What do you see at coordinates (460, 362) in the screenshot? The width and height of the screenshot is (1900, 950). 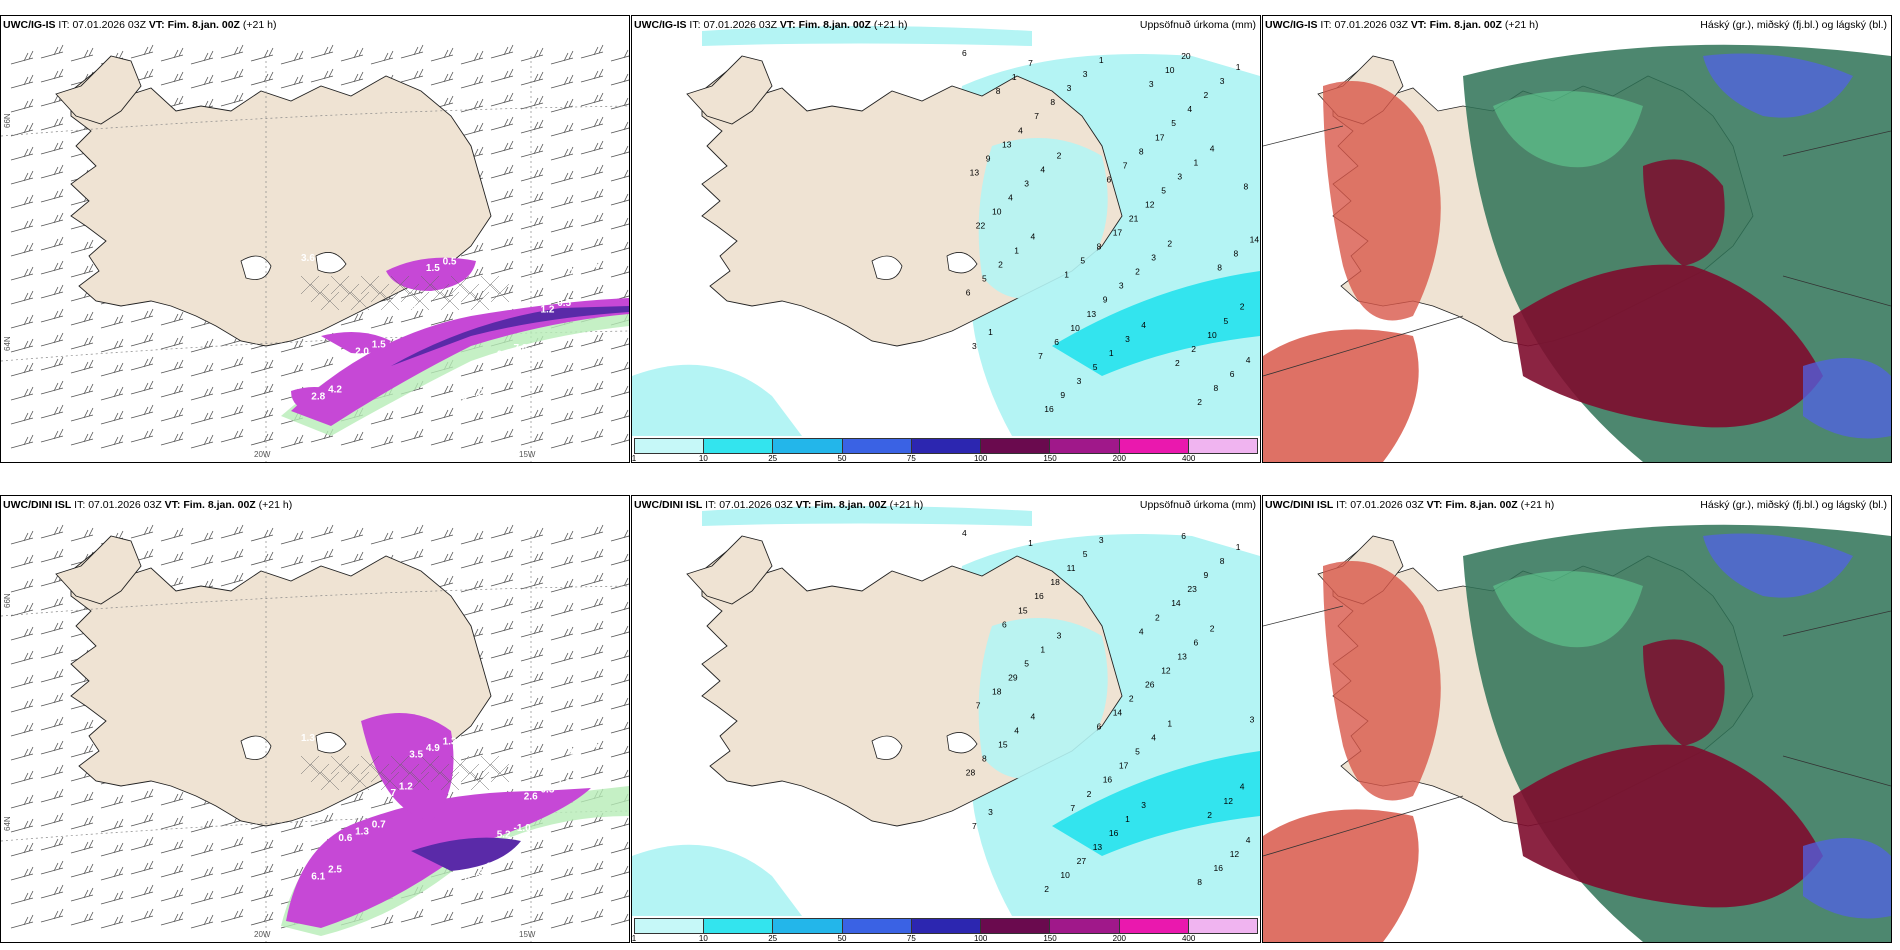 I see `magenta-band` at bounding box center [460, 362].